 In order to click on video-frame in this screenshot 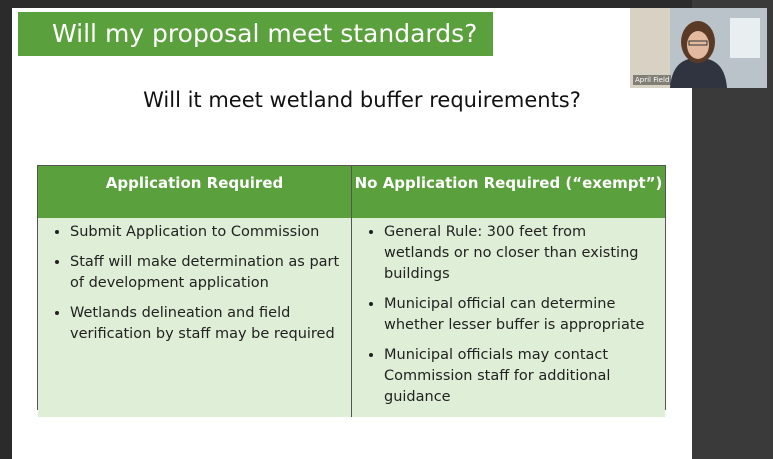, I will do `click(695, 48)`.